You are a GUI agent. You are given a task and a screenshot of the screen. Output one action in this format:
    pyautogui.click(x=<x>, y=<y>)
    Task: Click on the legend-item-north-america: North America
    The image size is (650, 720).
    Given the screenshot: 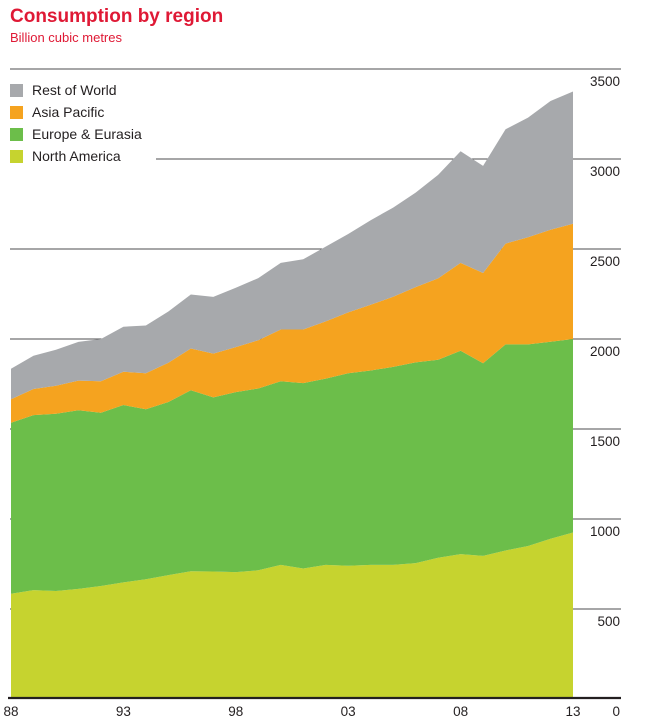 What is the action you would take?
    pyautogui.click(x=76, y=156)
    